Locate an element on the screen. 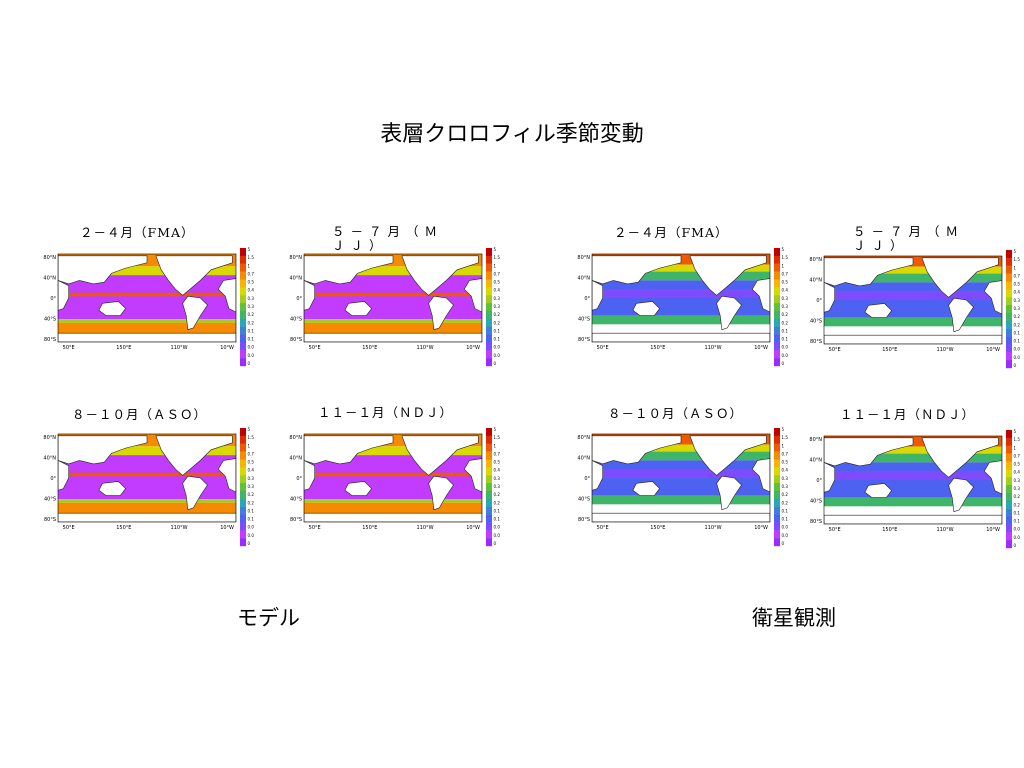  group-label-model: モデル is located at coordinates (268, 618).